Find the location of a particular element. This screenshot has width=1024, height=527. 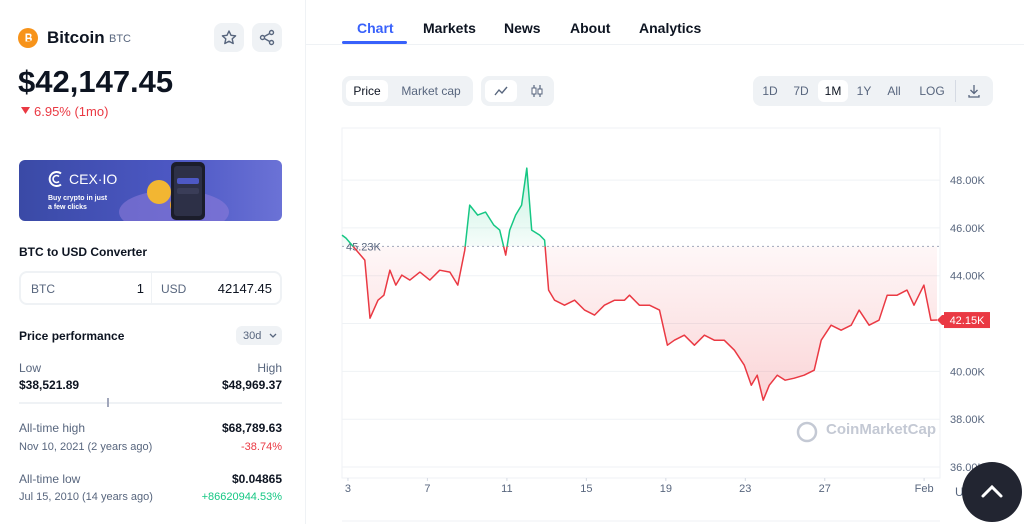

atl-value: $0.04865 is located at coordinates (256, 479).